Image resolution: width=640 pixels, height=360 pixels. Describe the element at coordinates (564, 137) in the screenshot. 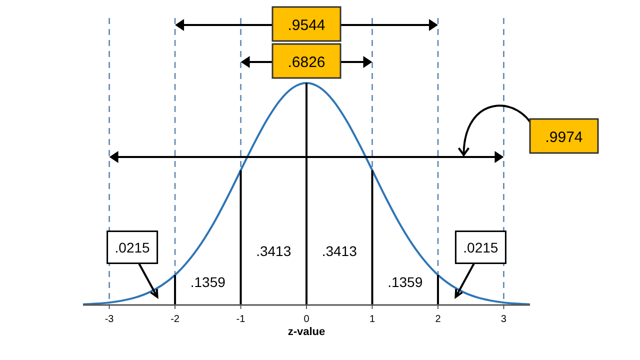

I see `text: .9974` at that location.